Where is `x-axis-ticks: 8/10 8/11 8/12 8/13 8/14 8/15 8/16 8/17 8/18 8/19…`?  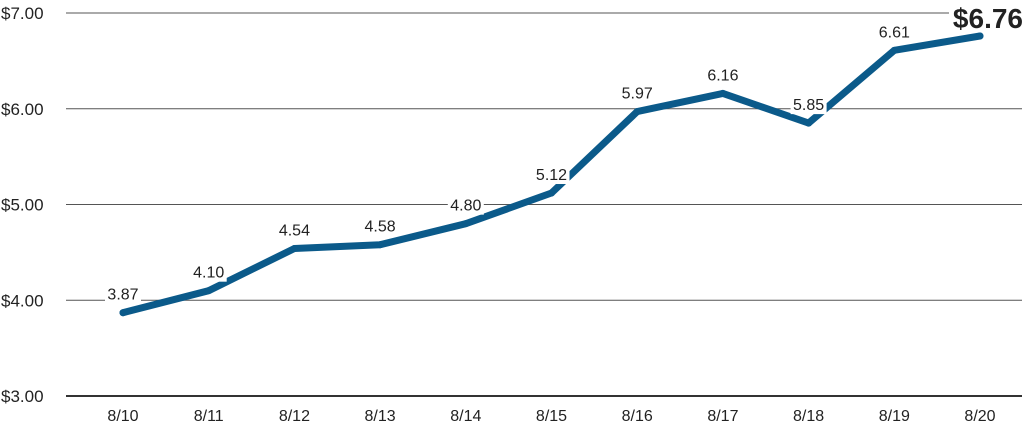 x-axis-ticks: 8/10 8/11 8/12 8/13 8/14 8/15 8/16 8/17 8/18 8/19… is located at coordinates (551, 416).